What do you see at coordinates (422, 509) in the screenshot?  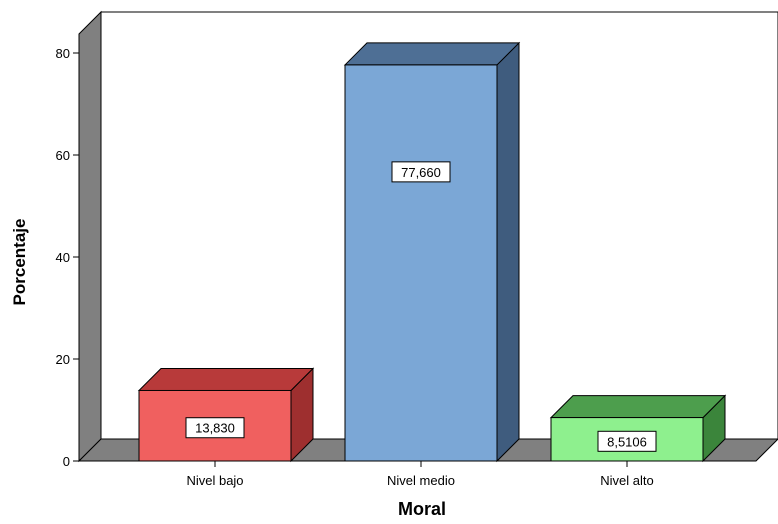 I see `x-axis-title: Moral` at bounding box center [422, 509].